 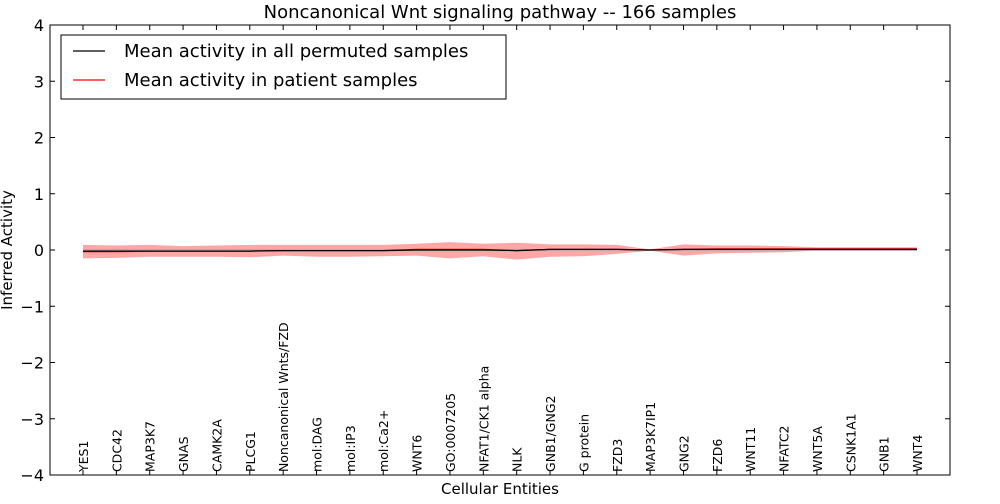 What do you see at coordinates (83, 457) in the screenshot?
I see `x-tick-label: YES1` at bounding box center [83, 457].